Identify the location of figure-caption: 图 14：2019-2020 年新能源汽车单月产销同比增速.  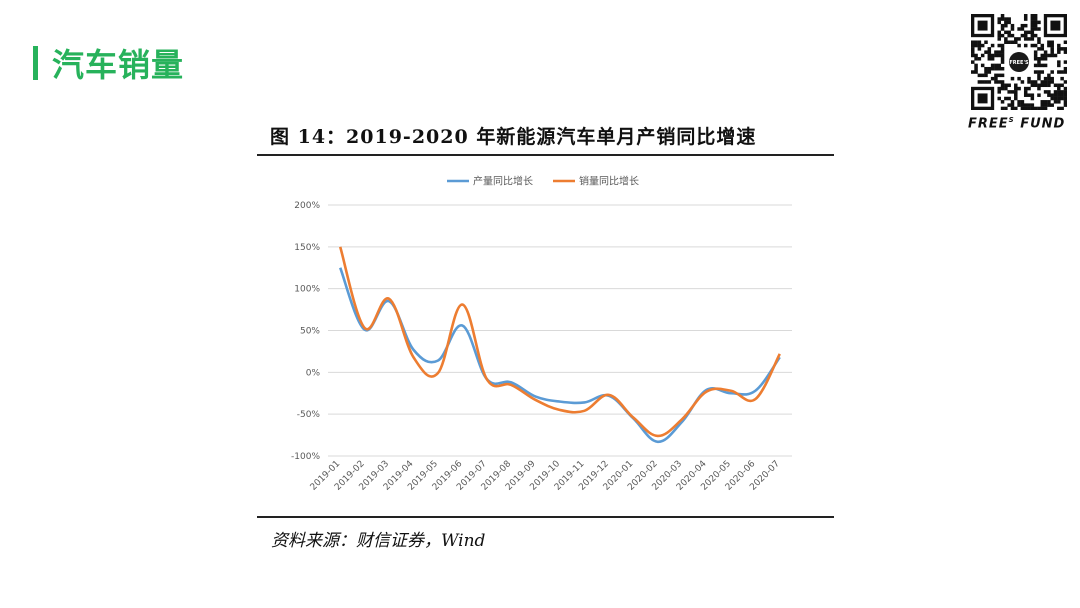
(513, 137).